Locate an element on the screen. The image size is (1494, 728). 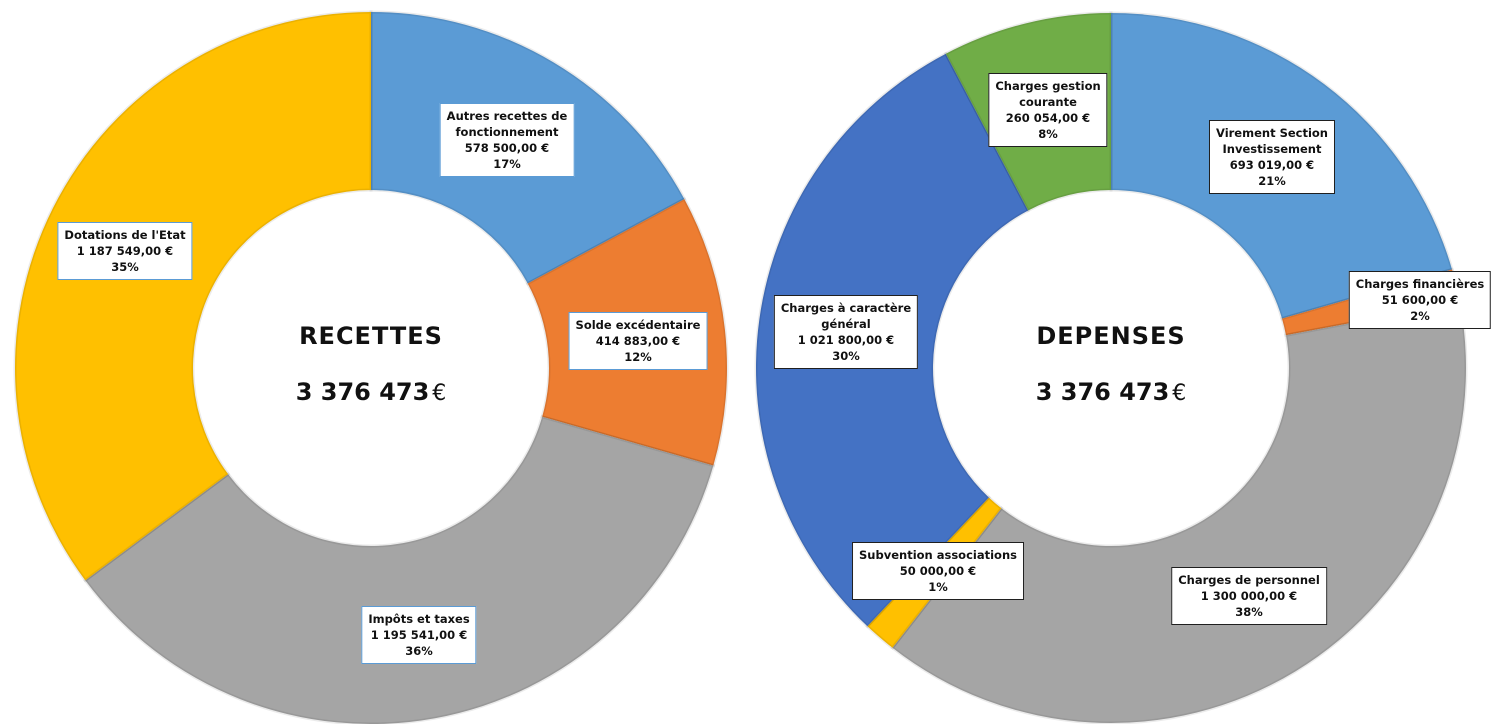
slice-label-name: Virement Section is located at coordinates (1272, 133).